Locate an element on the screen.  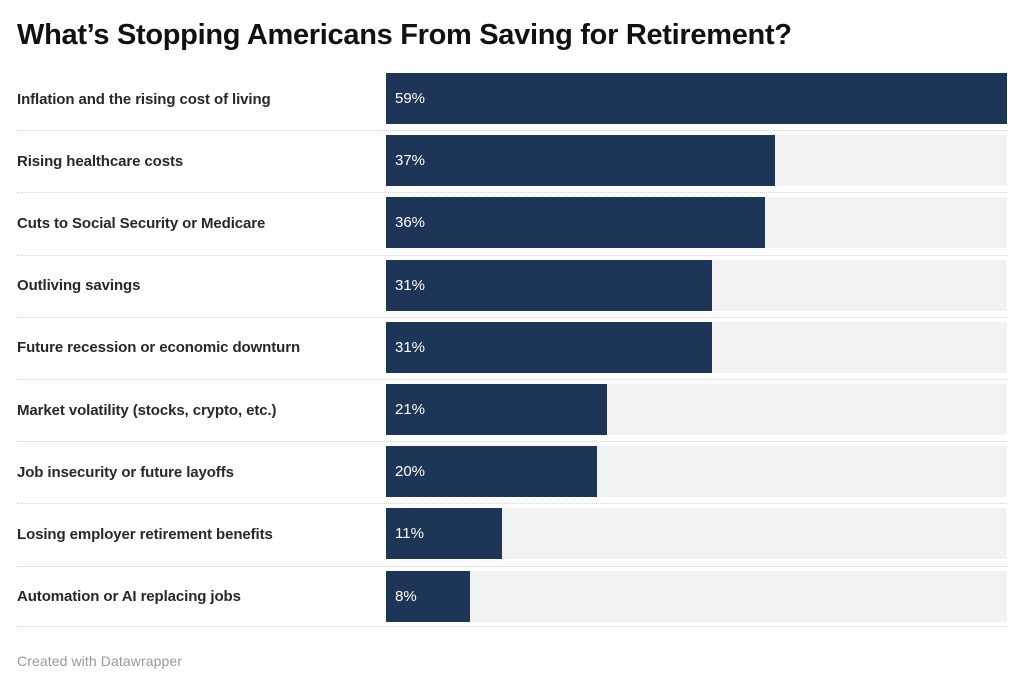
bar-value-label: 59% is located at coordinates (410, 98).